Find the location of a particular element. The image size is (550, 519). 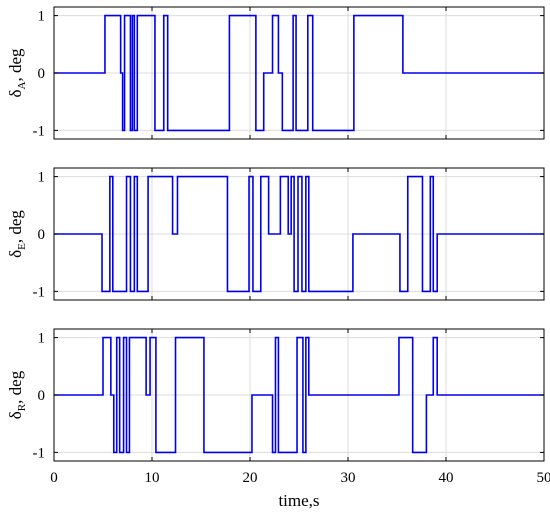

x-tick-label: 10 is located at coordinates (152, 478).